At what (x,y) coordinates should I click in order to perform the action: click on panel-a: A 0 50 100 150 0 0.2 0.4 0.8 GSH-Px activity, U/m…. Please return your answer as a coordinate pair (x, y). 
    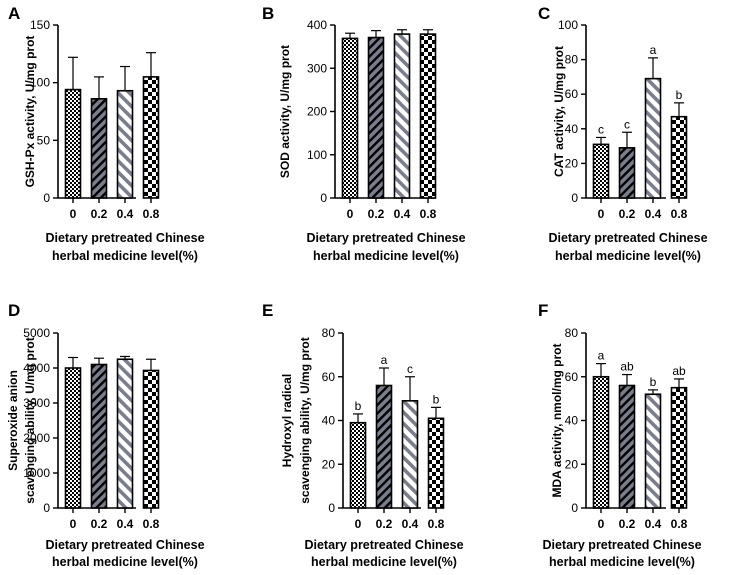
    Looking at the image, I should click on (106, 133).